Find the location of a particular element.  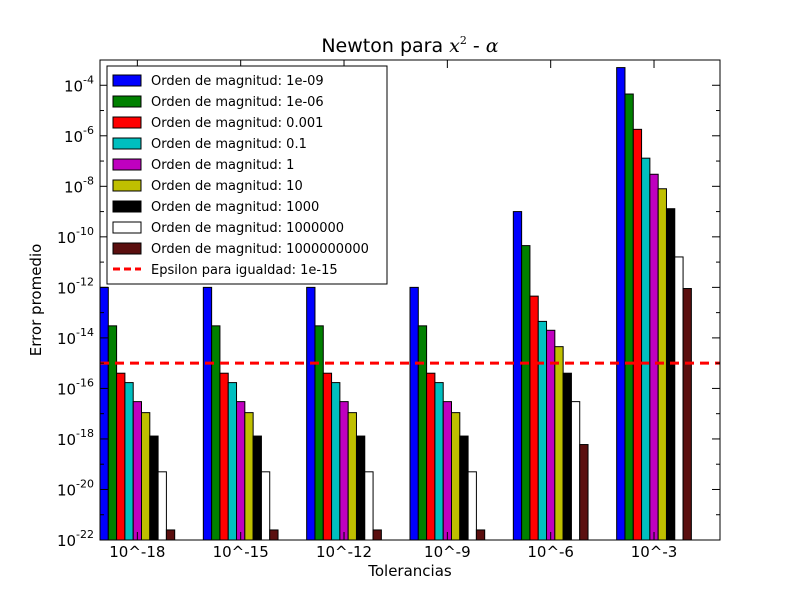

y-tick-label: 10⁻¹⁴ is located at coordinates (75, 337).